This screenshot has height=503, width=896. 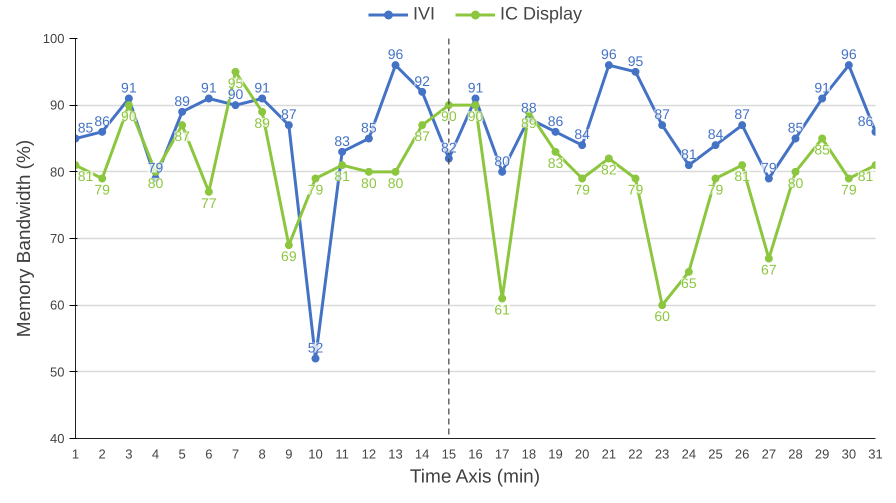 I want to click on x-tick-label: 19, so click(x=555, y=454).